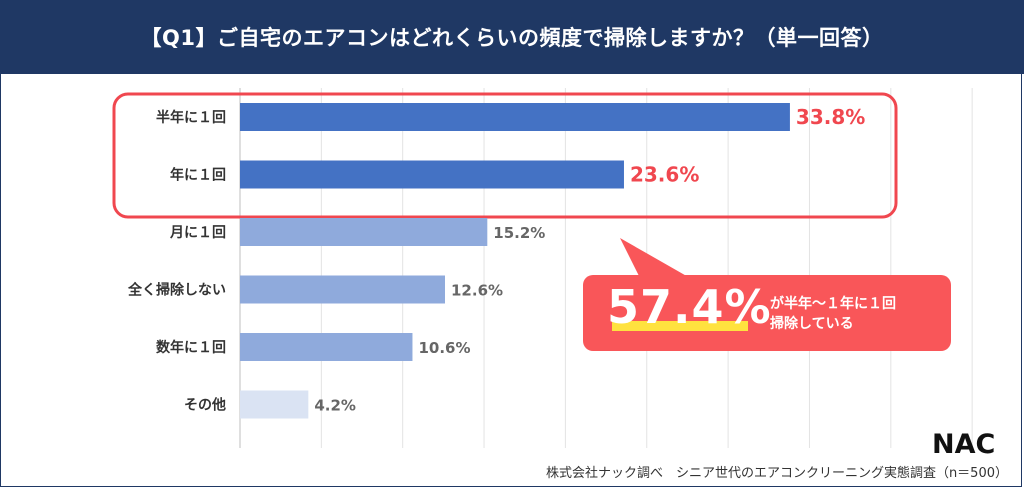  I want to click on value-label: 12.6%, so click(477, 291).